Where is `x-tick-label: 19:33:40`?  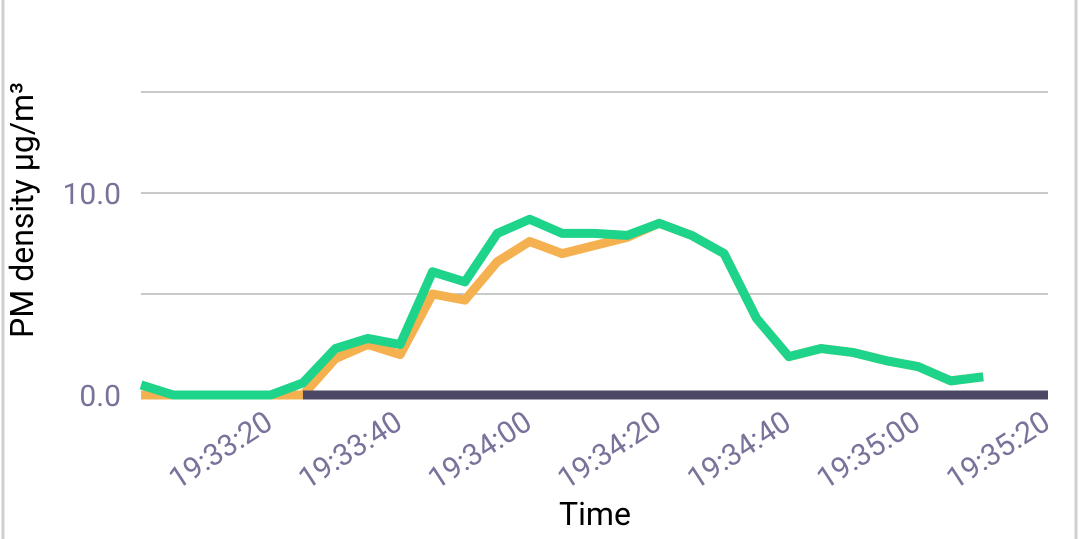
x-tick-label: 19:33:40 is located at coordinates (350, 450).